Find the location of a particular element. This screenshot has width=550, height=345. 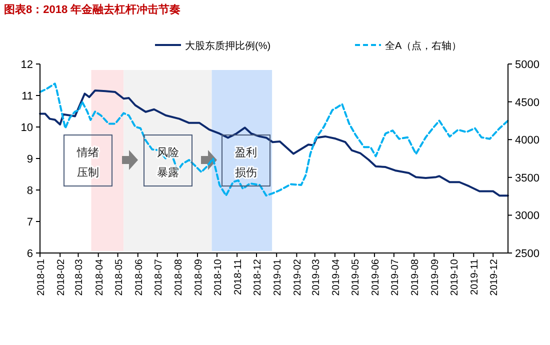

x-tick-label: 2019-01 is located at coordinates (278, 277).